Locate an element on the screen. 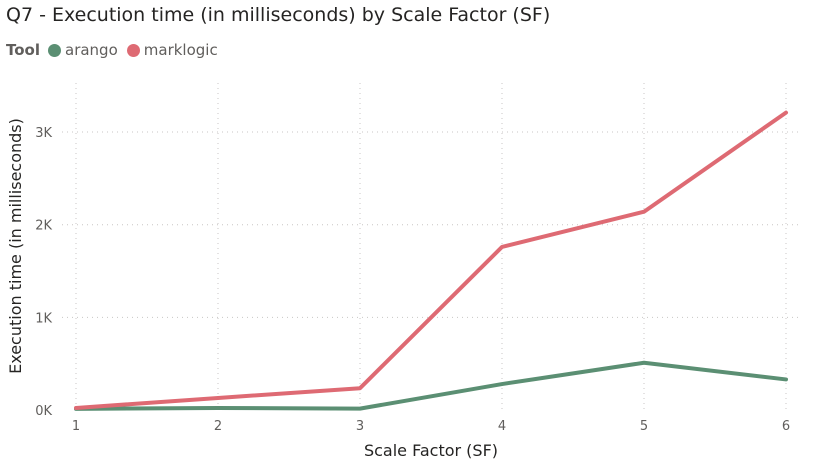 This screenshot has height=462, width=826. legend-item-arango: arango is located at coordinates (83, 50).